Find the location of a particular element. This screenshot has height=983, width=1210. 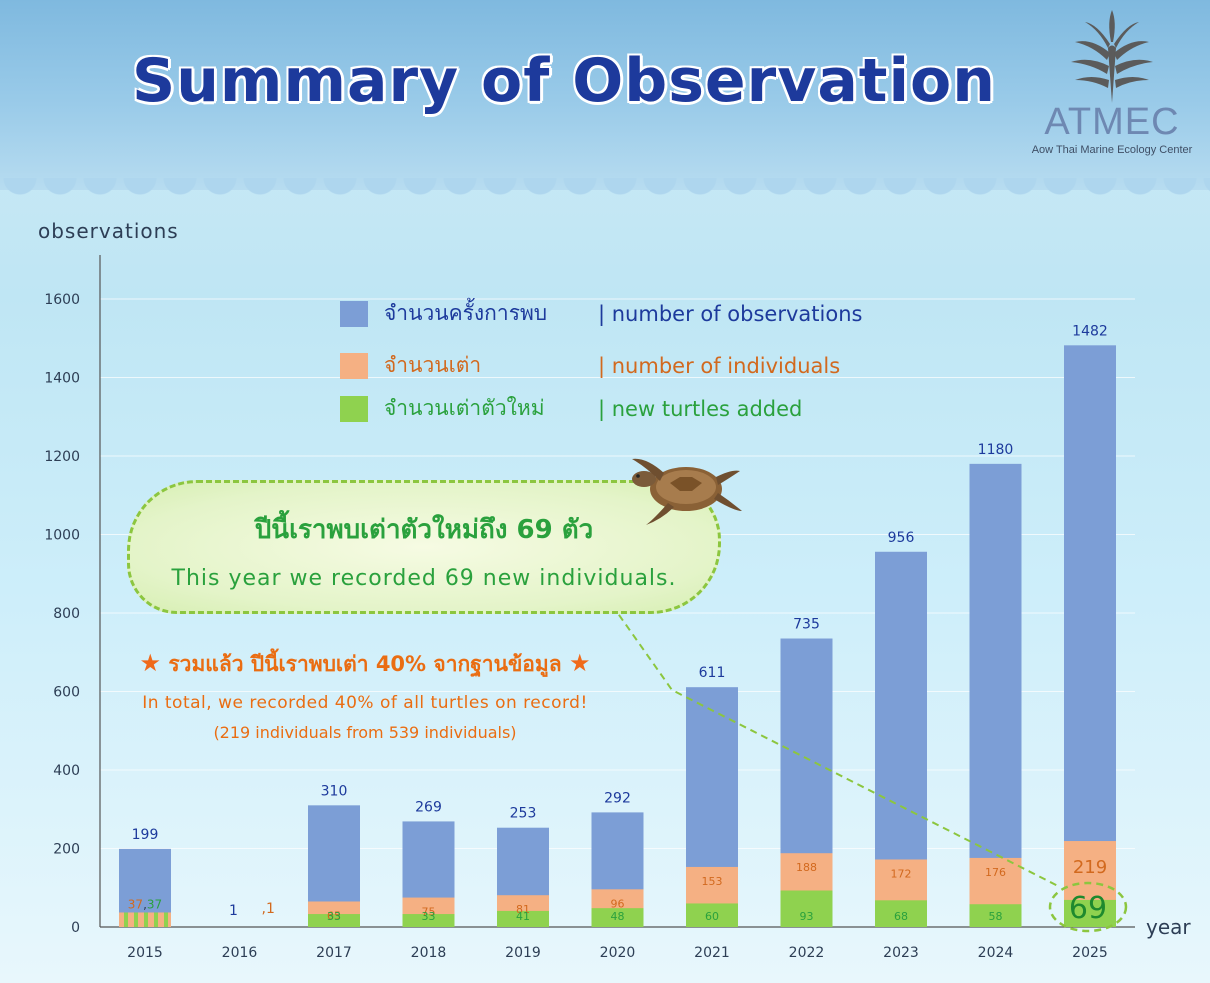

x-tick-label: 2025 is located at coordinates (1090, 953).